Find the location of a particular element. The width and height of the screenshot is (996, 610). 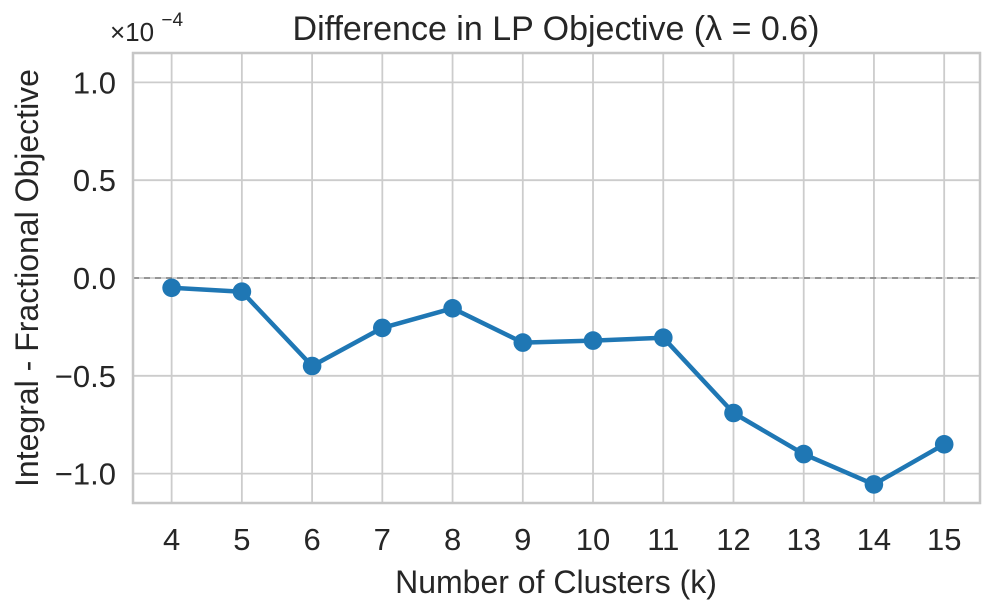

x-tick-label: 12 is located at coordinates (733, 539).